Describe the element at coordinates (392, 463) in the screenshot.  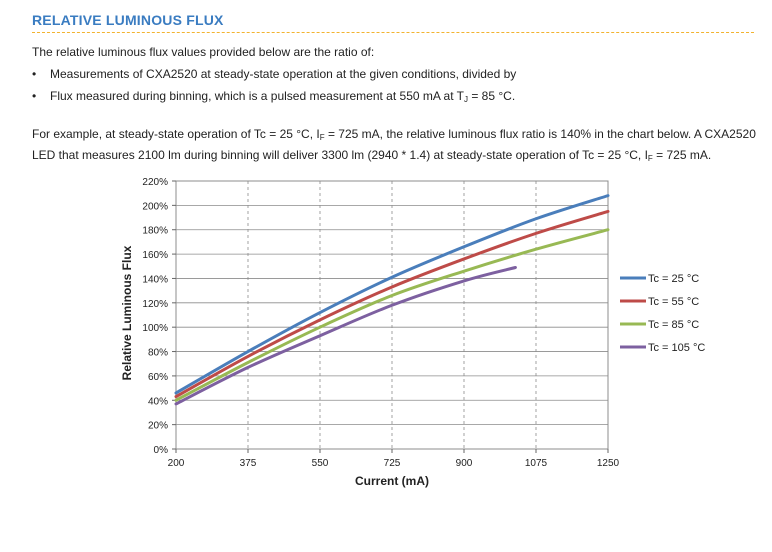
I see `x-tick-label: 725` at that location.